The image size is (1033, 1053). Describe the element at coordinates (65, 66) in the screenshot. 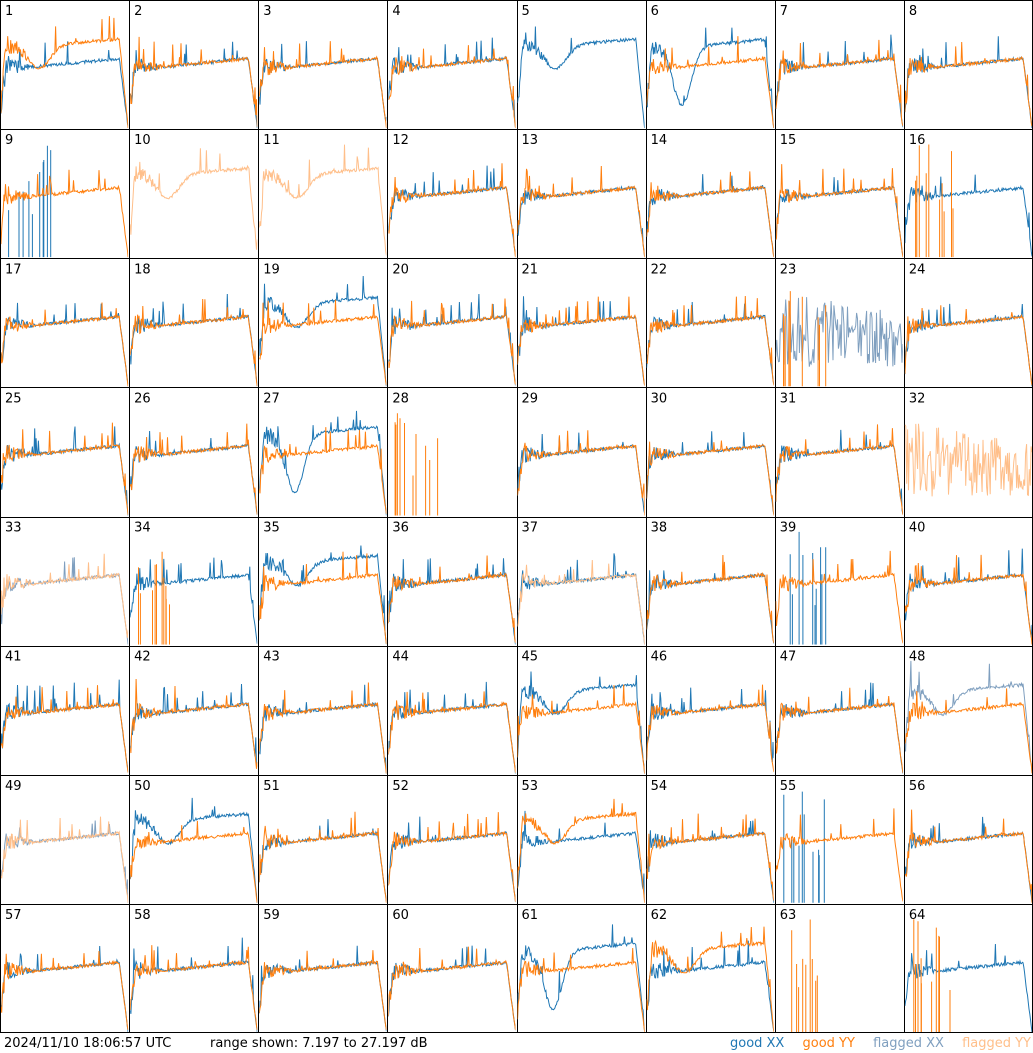

I see `panel-1: 1` at that location.